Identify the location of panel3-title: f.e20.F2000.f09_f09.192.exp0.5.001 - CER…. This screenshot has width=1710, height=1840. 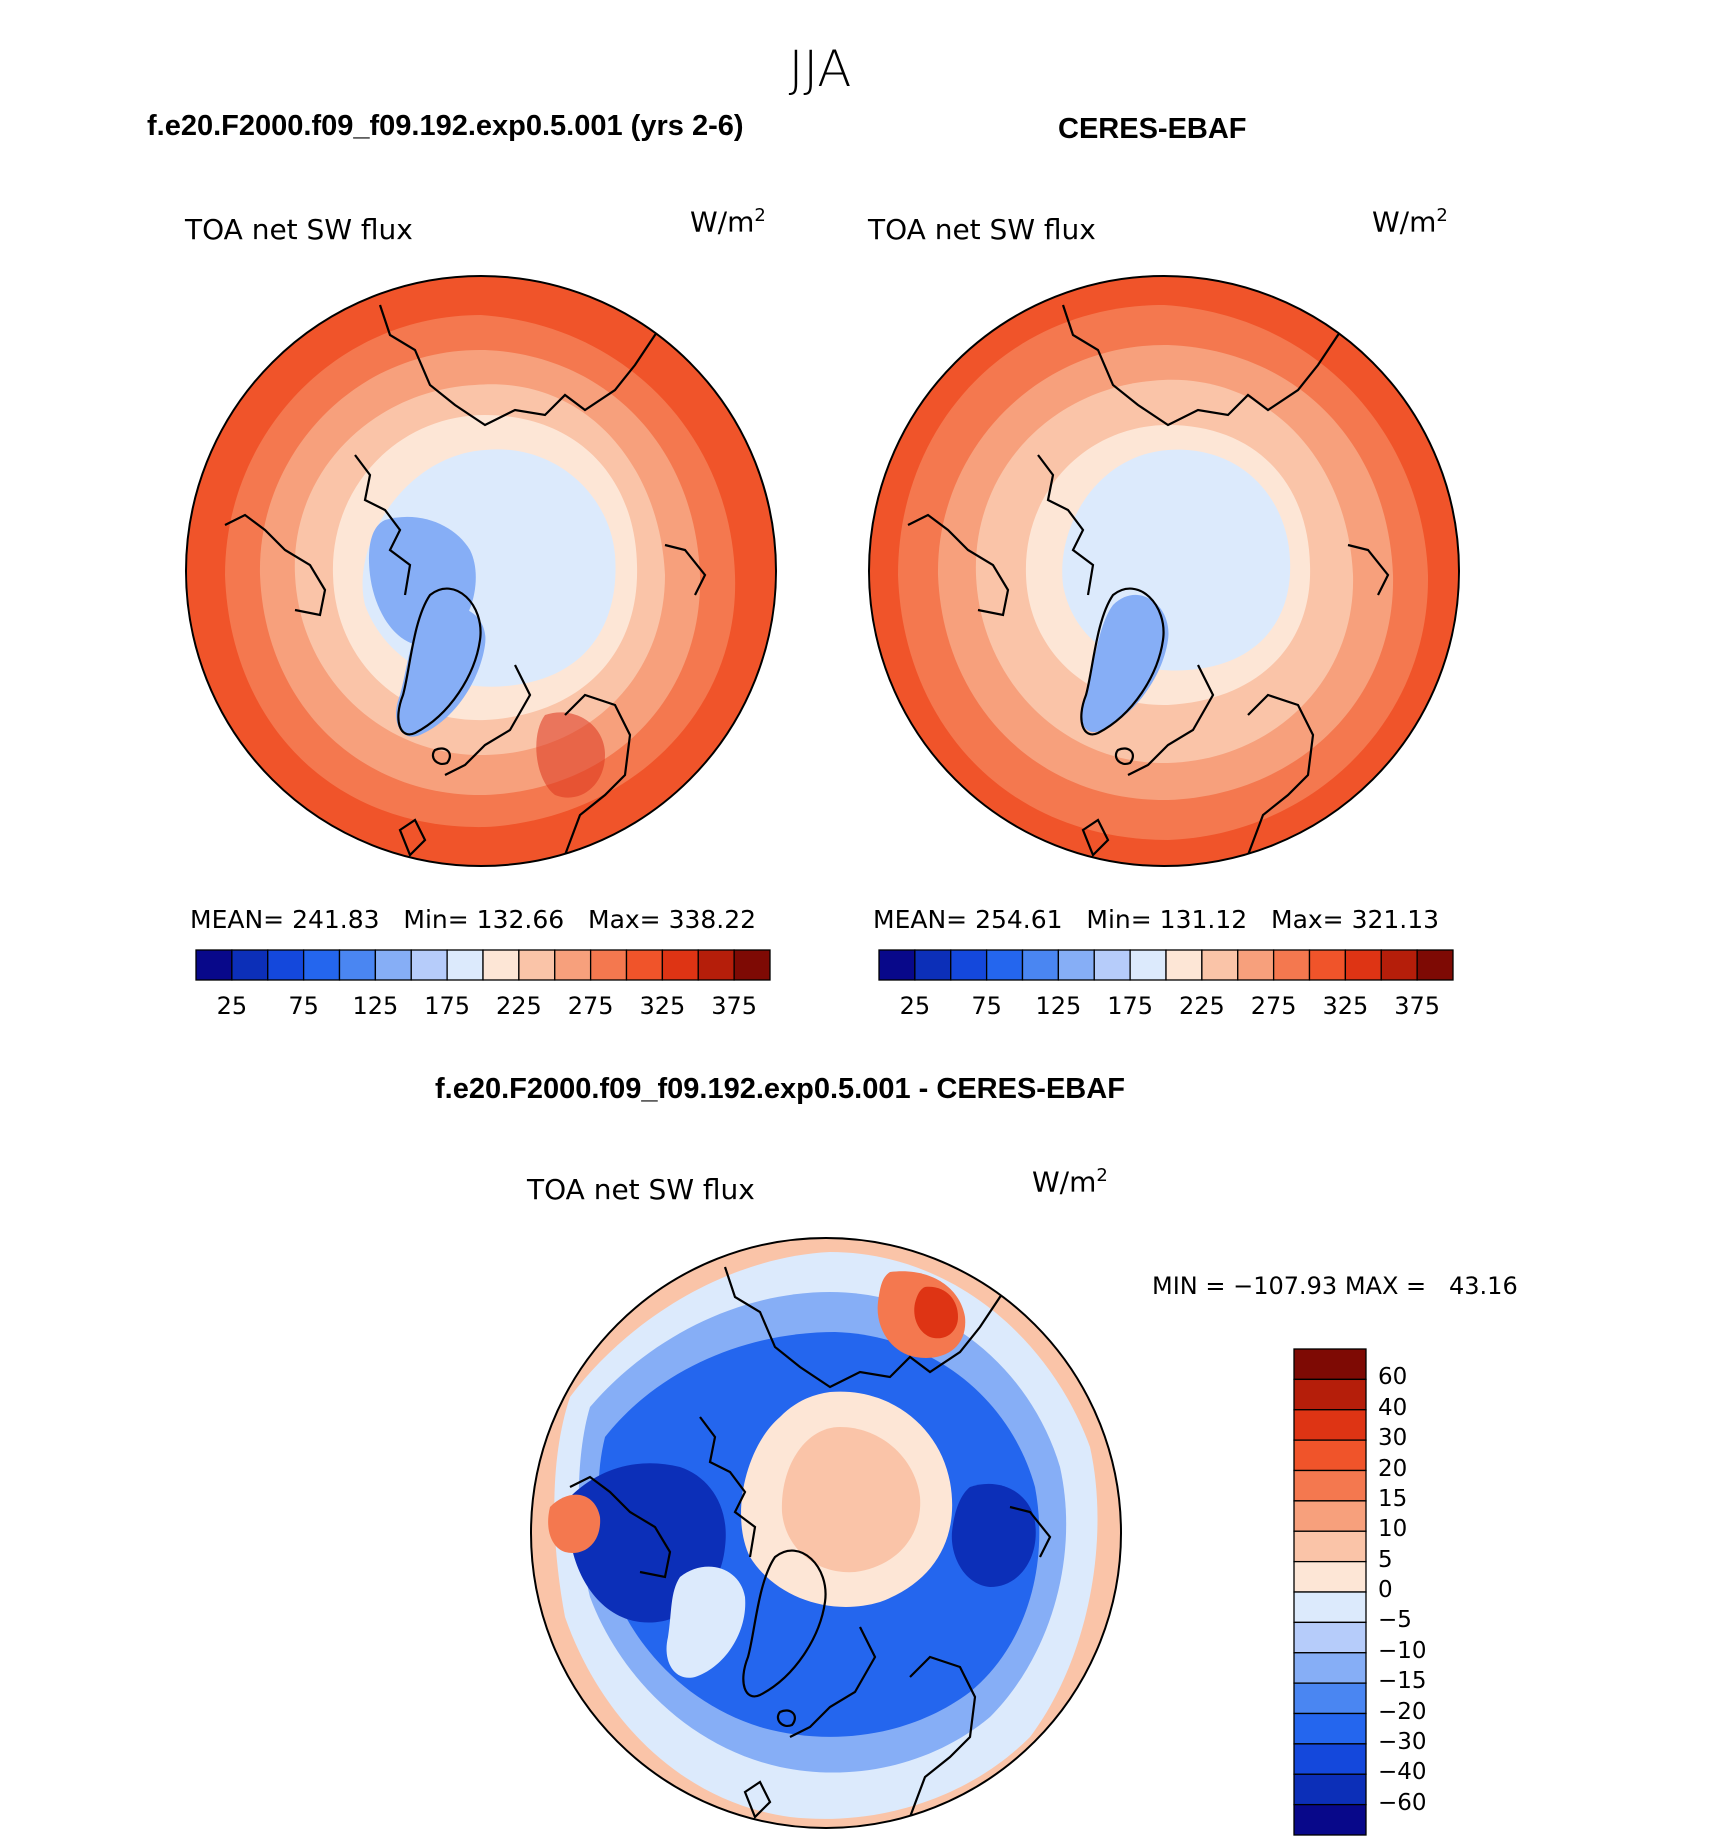
(780, 1089).